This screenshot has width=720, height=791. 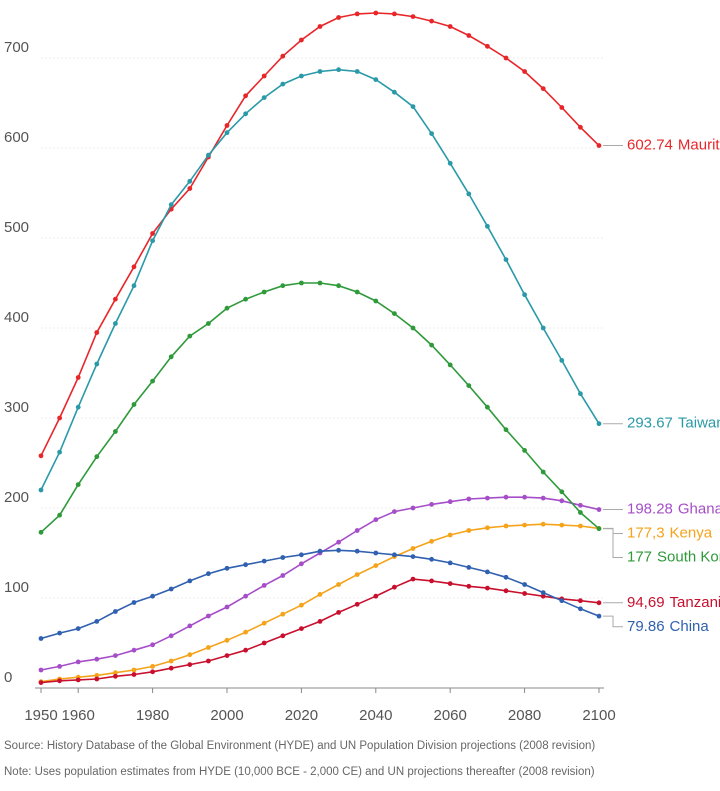 I want to click on end-label: 177 South Korea, so click(x=673, y=557).